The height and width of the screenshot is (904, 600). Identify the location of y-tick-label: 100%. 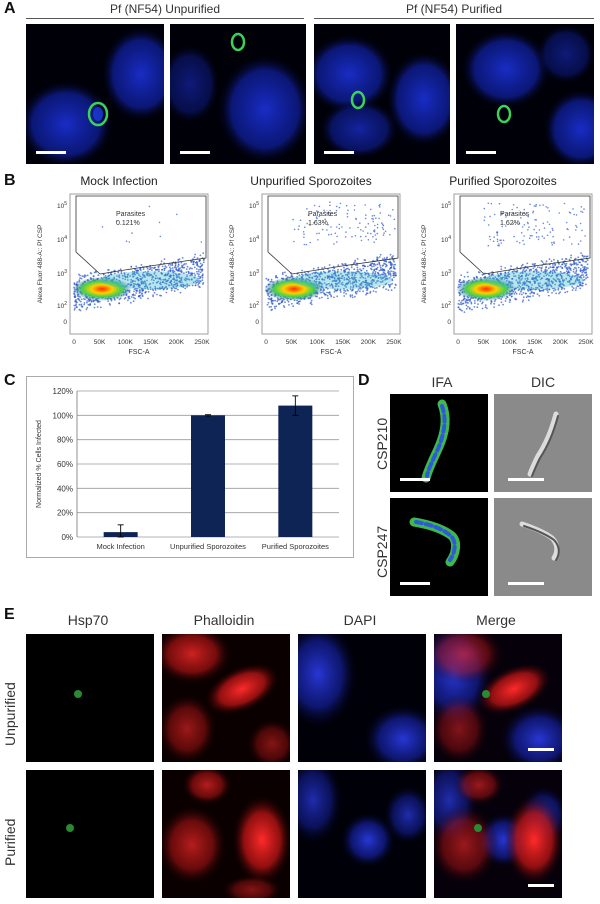
(63, 415).